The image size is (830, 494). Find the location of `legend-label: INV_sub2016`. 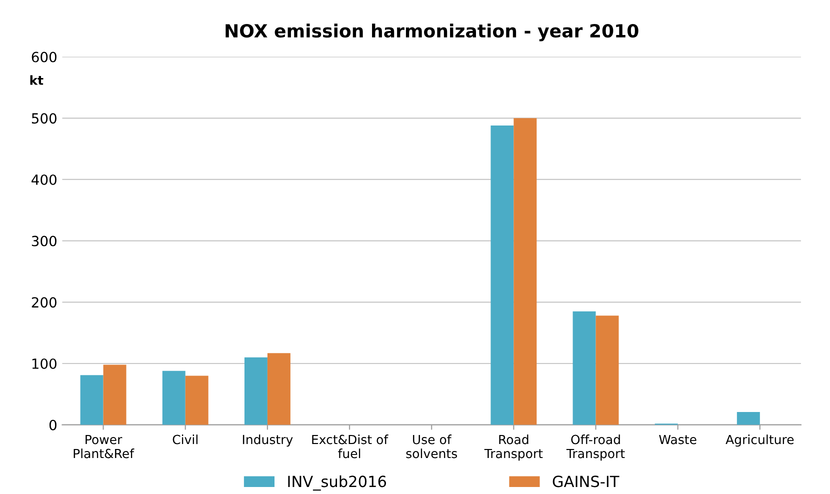

legend-label: INV_sub2016 is located at coordinates (337, 483).